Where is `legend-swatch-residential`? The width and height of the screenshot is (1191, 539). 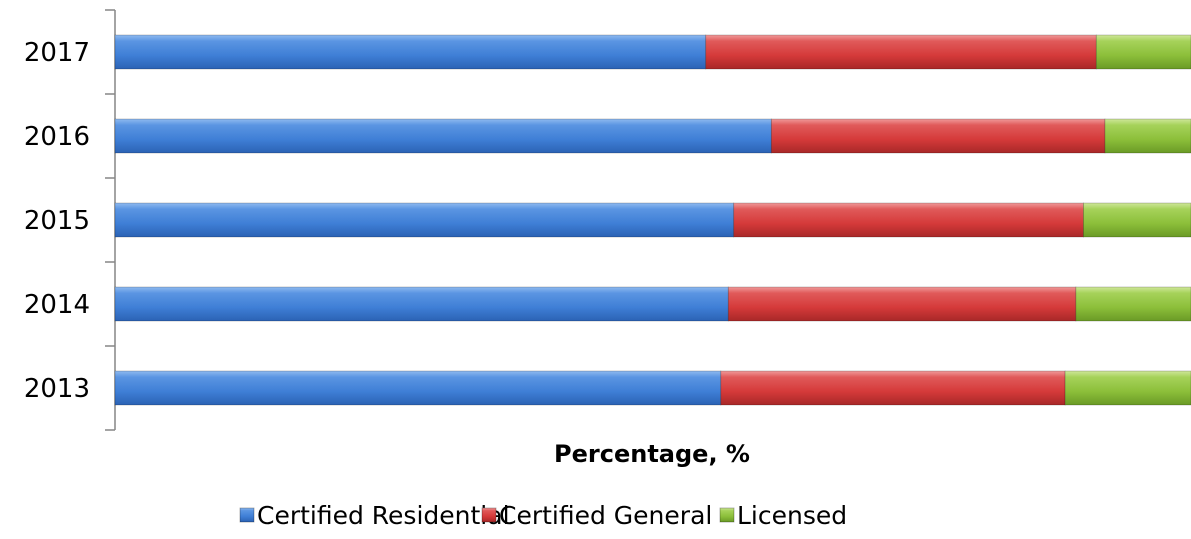
legend-swatch-residential is located at coordinates (247, 515).